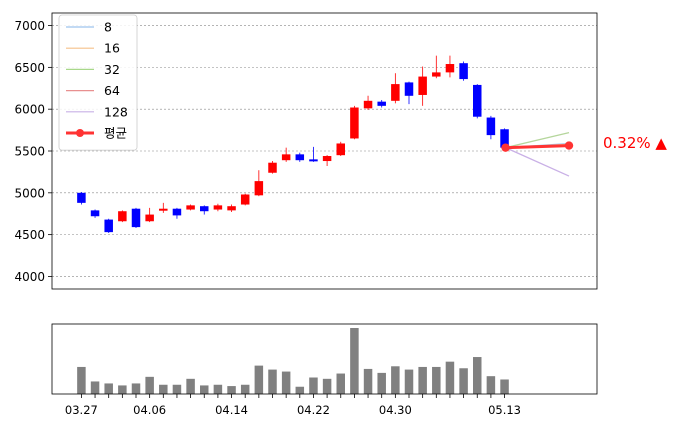 This screenshot has height=432, width=681. What do you see at coordinates (29, 152) in the screenshot?
I see `y-tick-label: 5500` at bounding box center [29, 152].